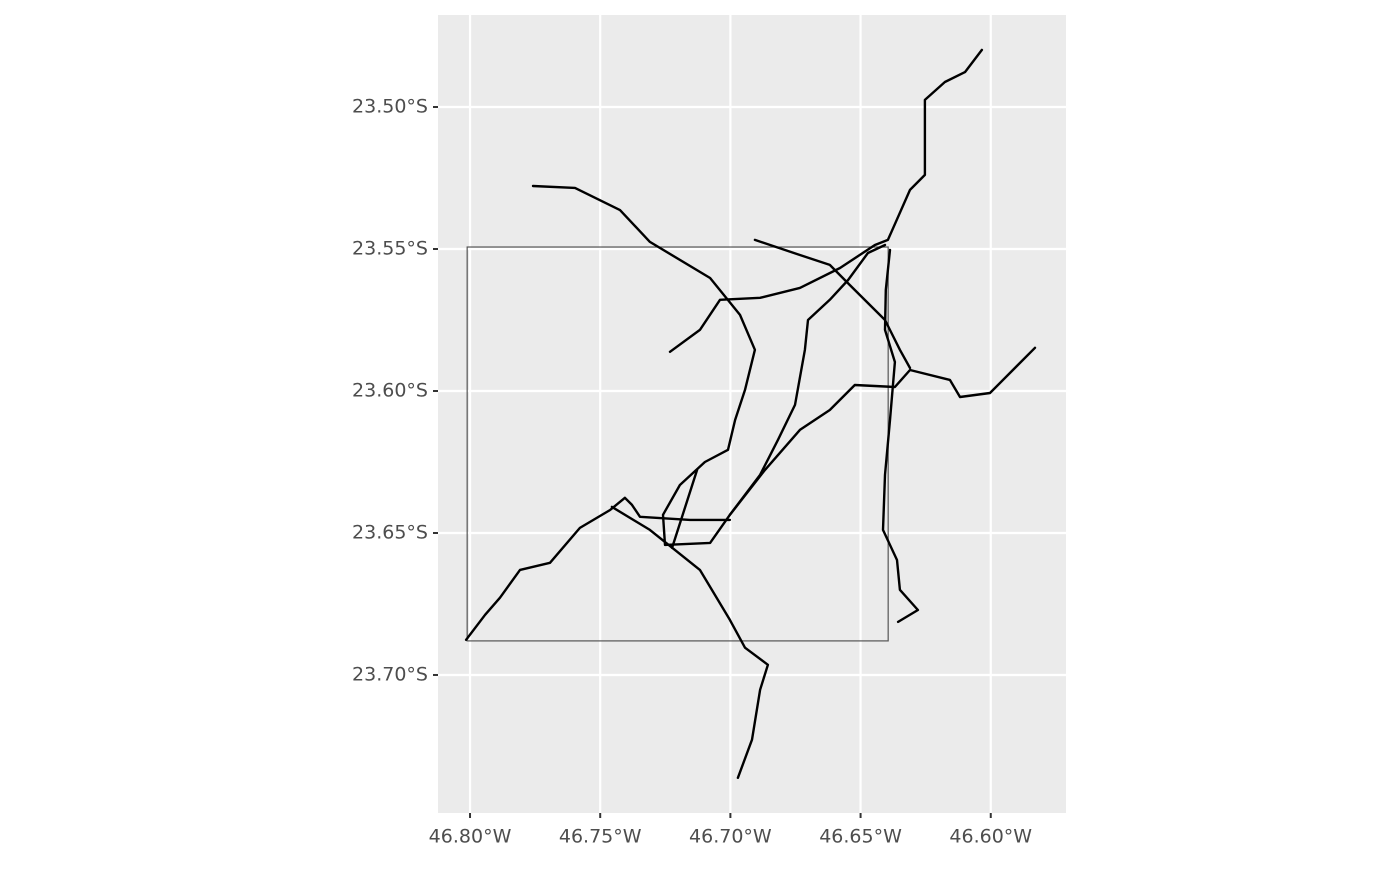  What do you see at coordinates (600, 837) in the screenshot?
I see `x-tick-label: 46.75°W` at bounding box center [600, 837].